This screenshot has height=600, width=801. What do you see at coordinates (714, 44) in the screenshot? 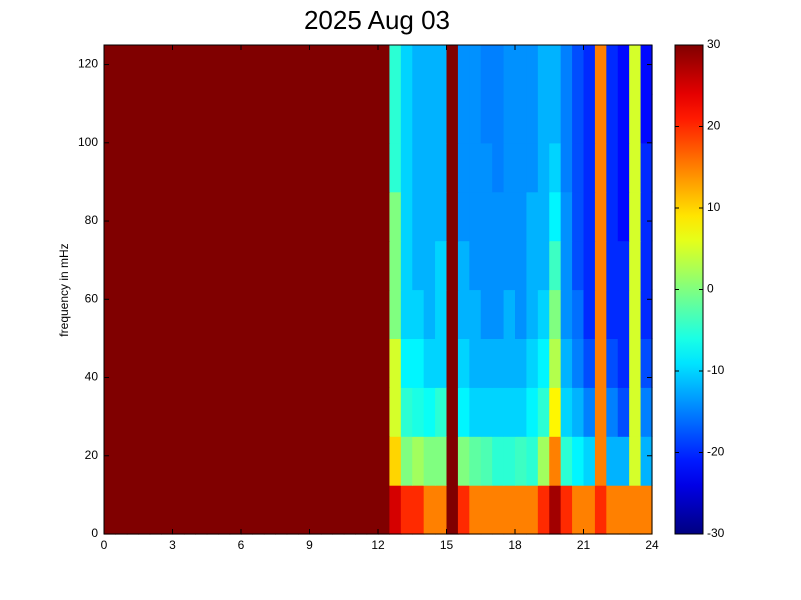
I see `colorbar-tick-label: 30` at bounding box center [714, 44].